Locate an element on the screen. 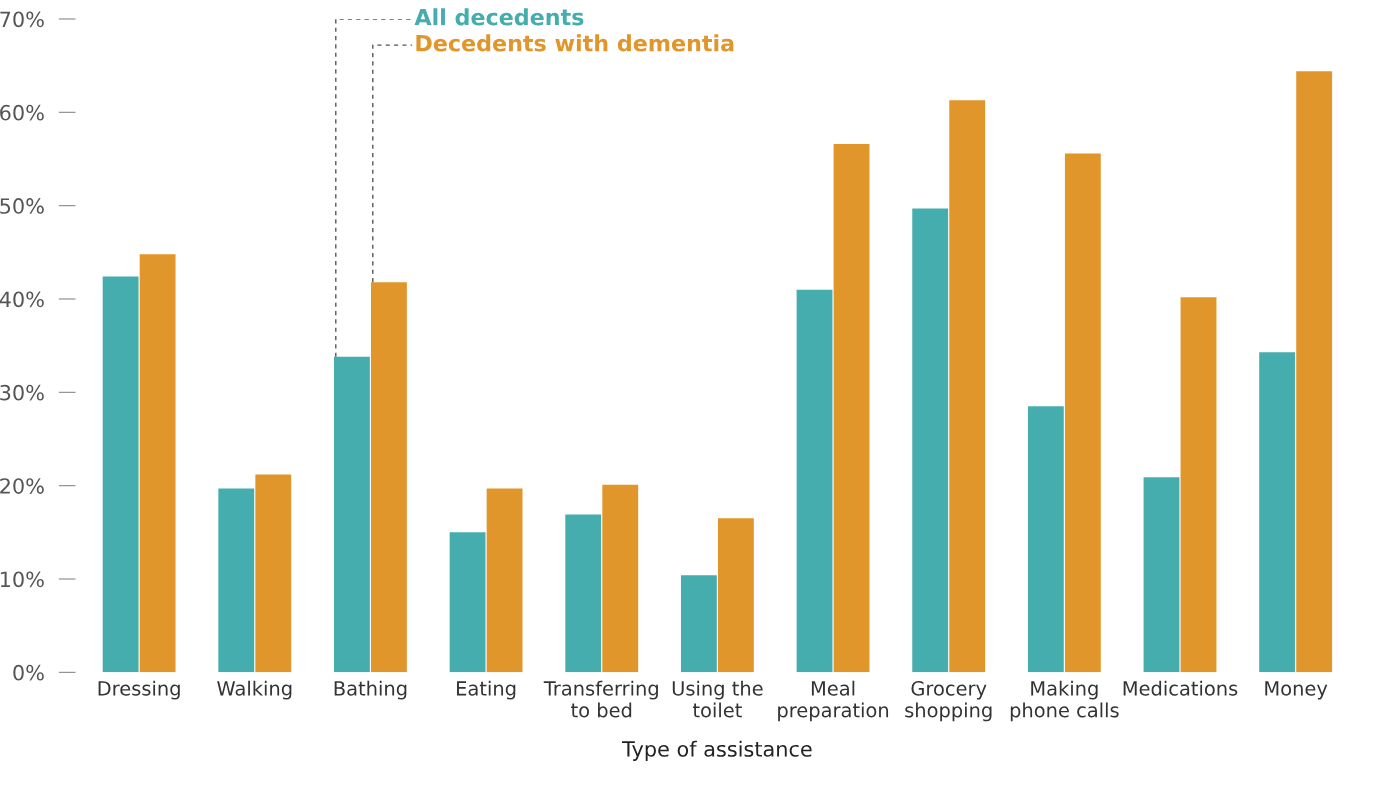 The image size is (1373, 791). x-tick-label: Eating is located at coordinates (486, 690).